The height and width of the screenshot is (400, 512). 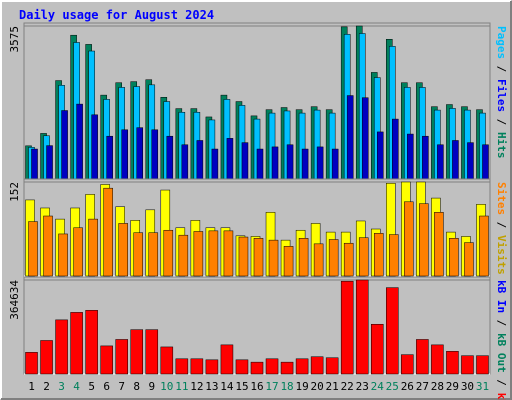 I want to click on legend: Sites / Visits, so click(x=501, y=228).